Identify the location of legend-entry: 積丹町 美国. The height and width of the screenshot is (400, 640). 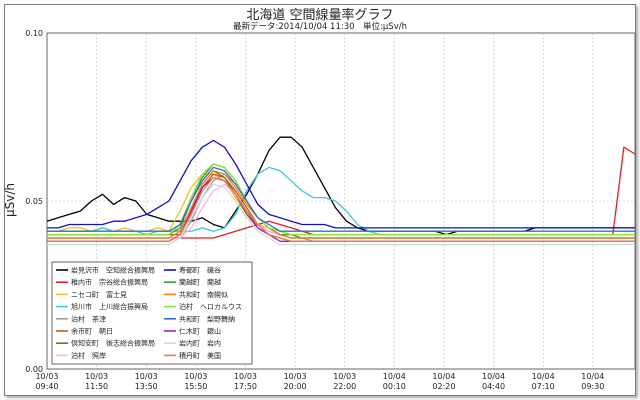
(200, 355).